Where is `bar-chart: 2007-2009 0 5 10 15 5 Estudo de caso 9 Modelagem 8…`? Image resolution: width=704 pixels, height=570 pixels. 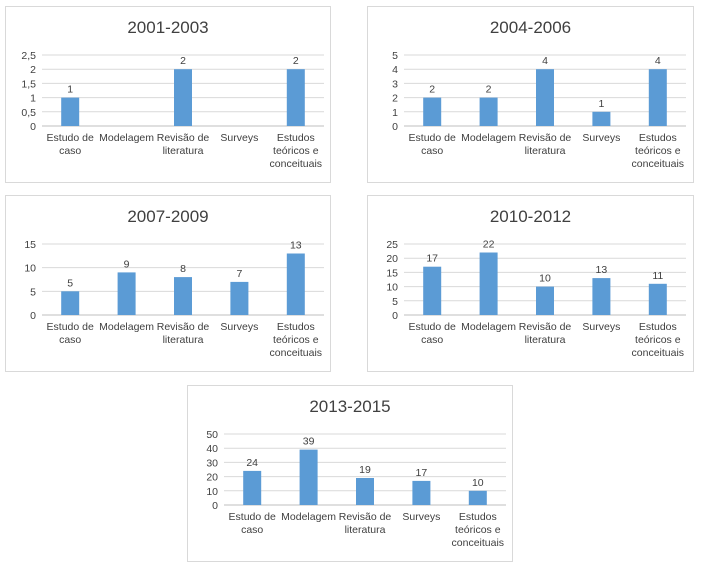
bar-chart: 2007-2009 0 5 10 15 5 Estudo de caso 9 Modelagem 8… is located at coordinates (174, 283).